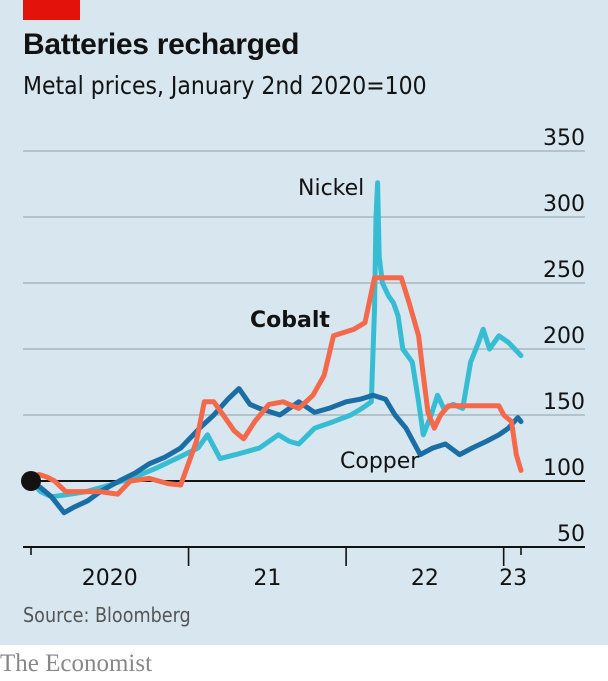 This screenshot has width=608, height=681. Describe the element at coordinates (564, 270) in the screenshot. I see `y-tick-label-250: 250` at that location.